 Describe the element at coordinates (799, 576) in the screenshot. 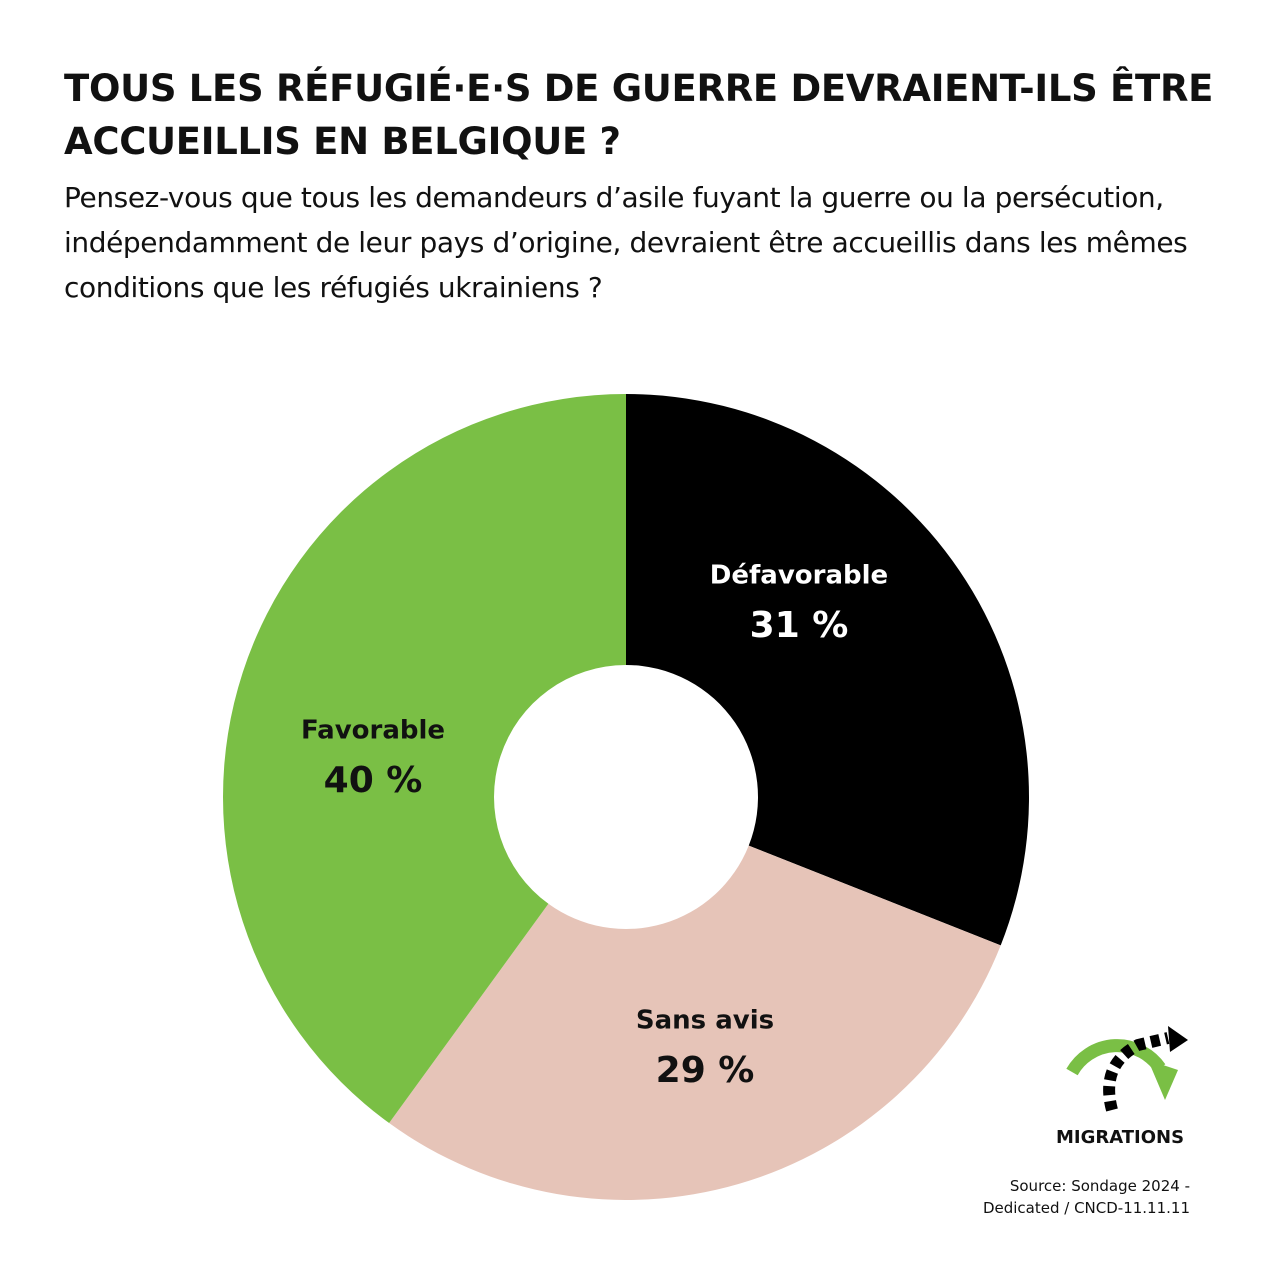

I see `slice-label: Défavorable` at that location.